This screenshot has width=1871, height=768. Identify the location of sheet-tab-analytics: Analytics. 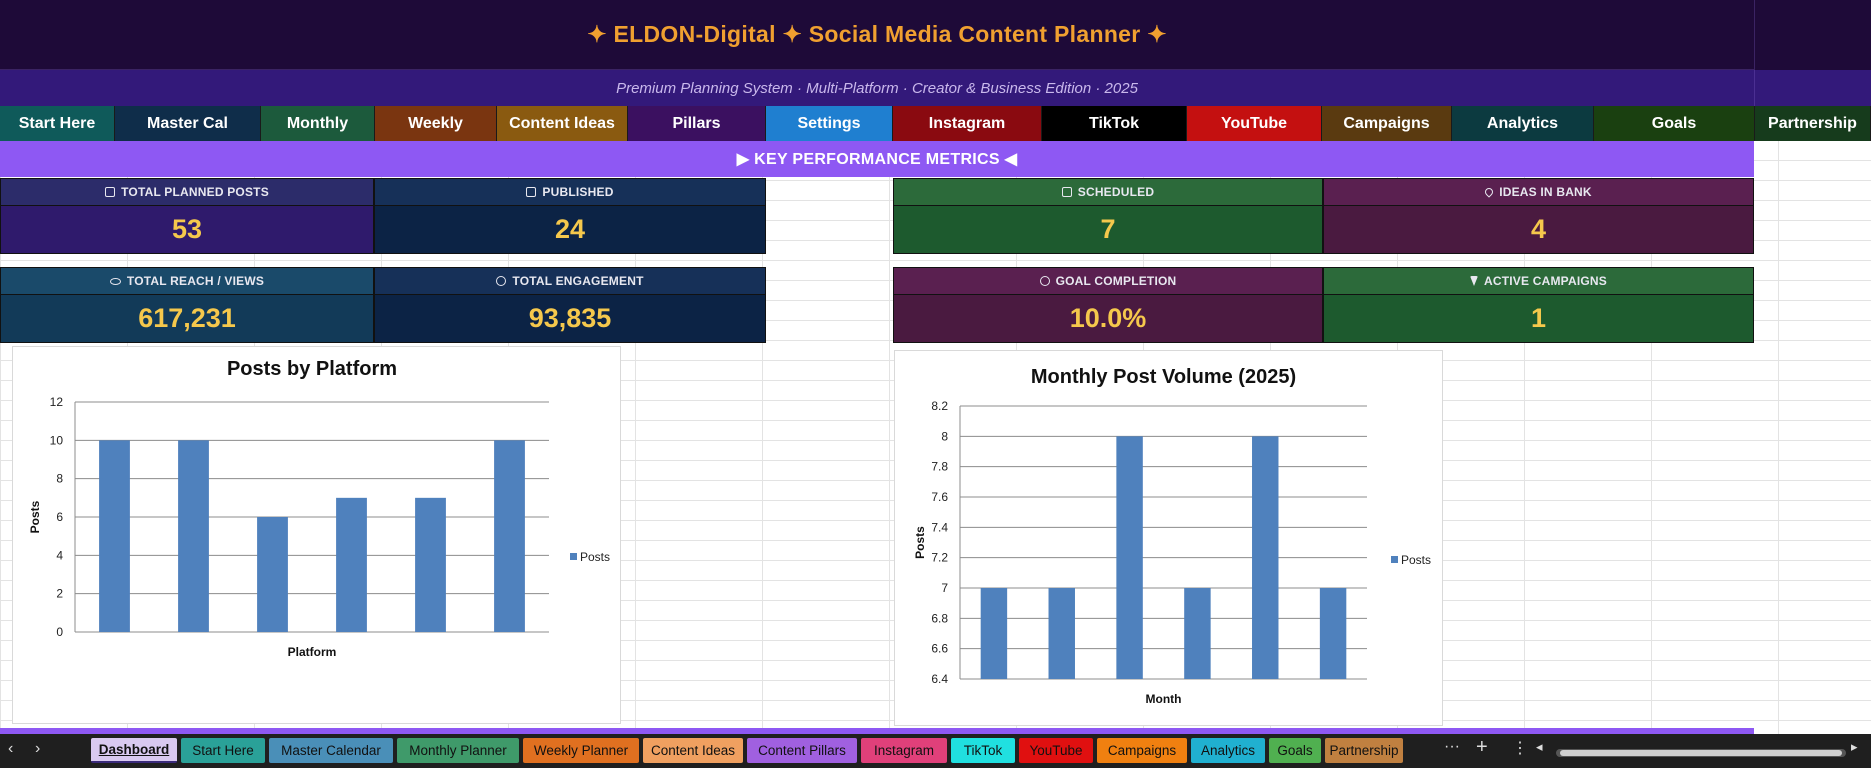
(1228, 750).